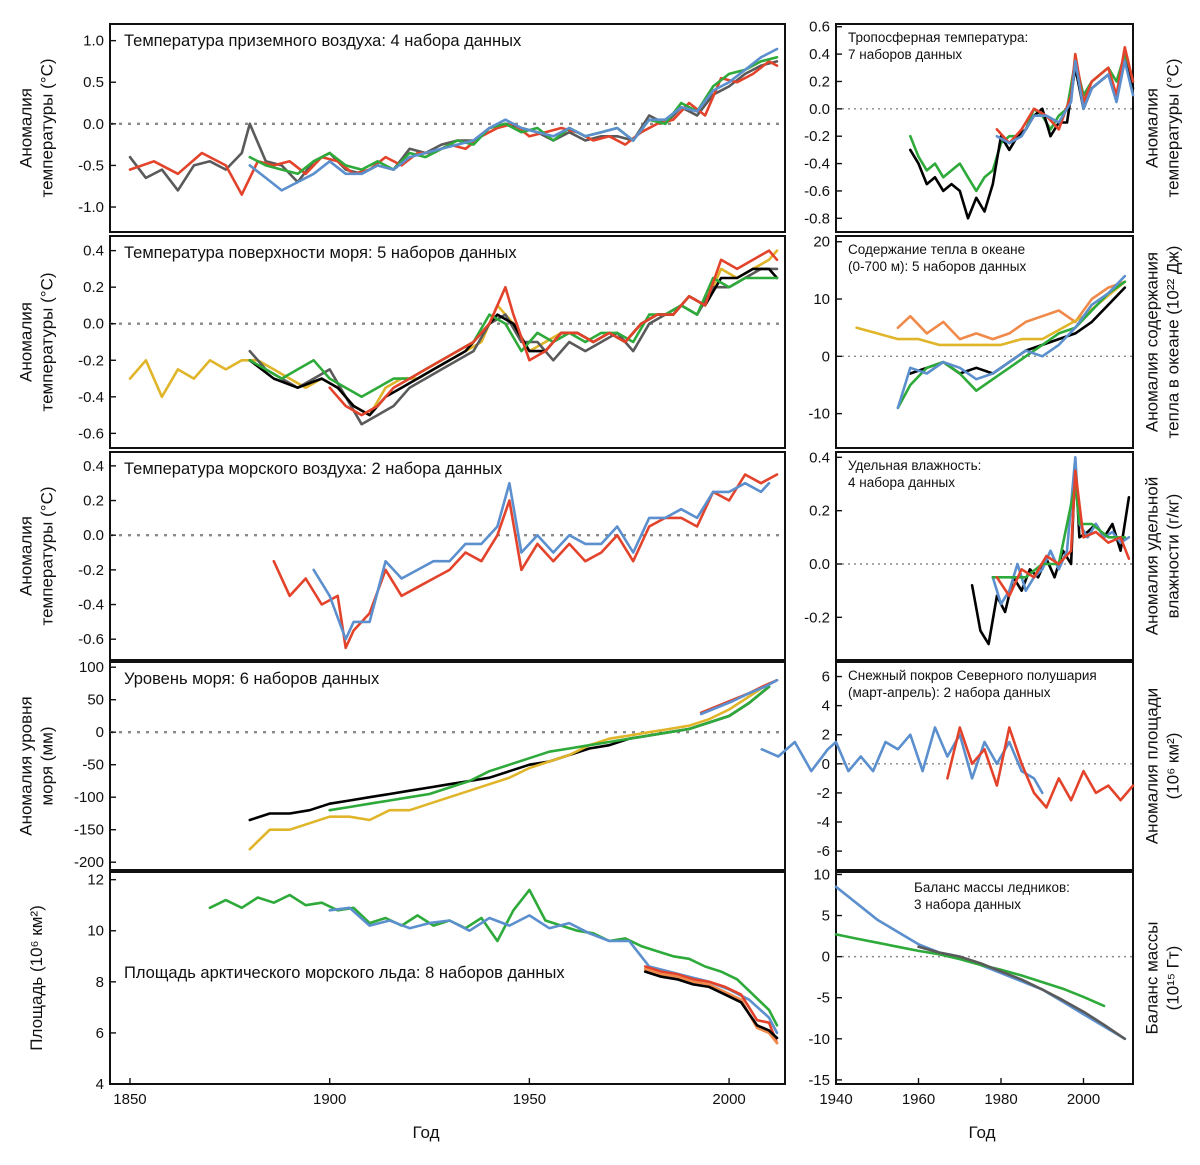 The height and width of the screenshot is (1165, 1200). I want to click on y-tick-label: 0.6, so click(819, 27).